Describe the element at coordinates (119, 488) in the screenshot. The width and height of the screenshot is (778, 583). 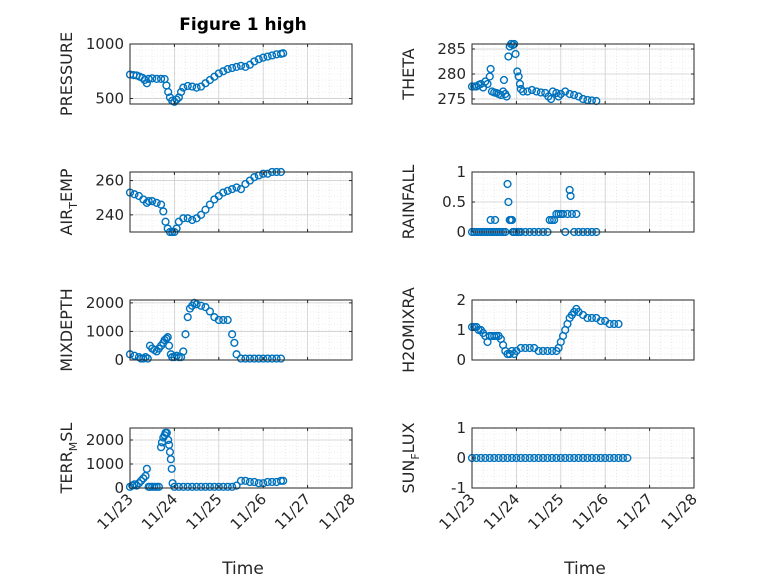
I see `y-tick-label: 0` at that location.